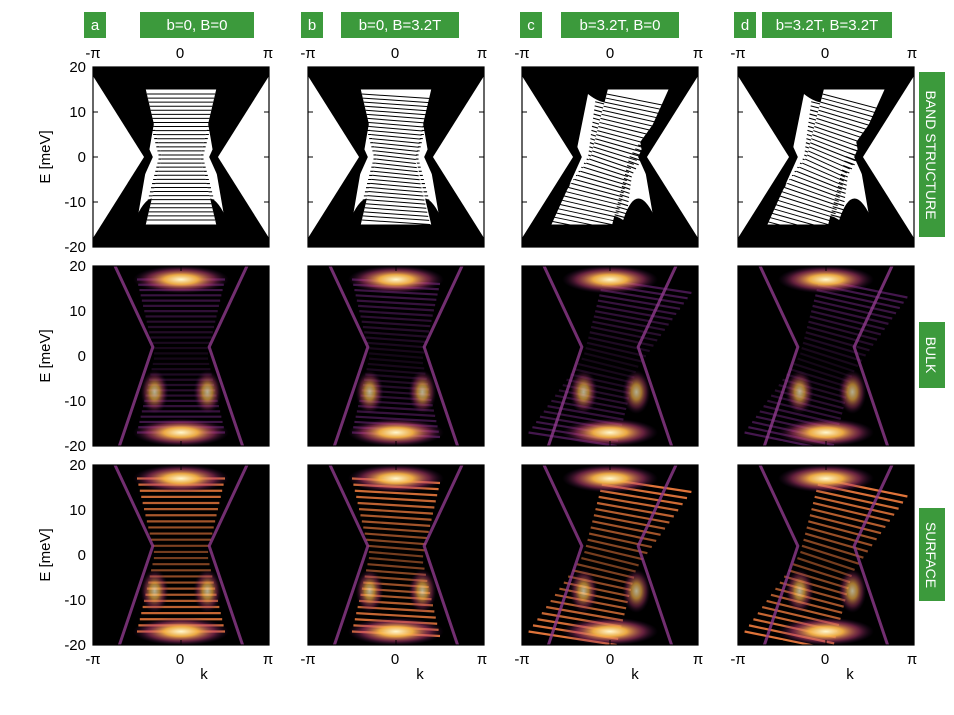 This screenshot has height=715, width=954. What do you see at coordinates (75, 247) in the screenshot?
I see `ytick-label-band-4: -20` at bounding box center [75, 247].